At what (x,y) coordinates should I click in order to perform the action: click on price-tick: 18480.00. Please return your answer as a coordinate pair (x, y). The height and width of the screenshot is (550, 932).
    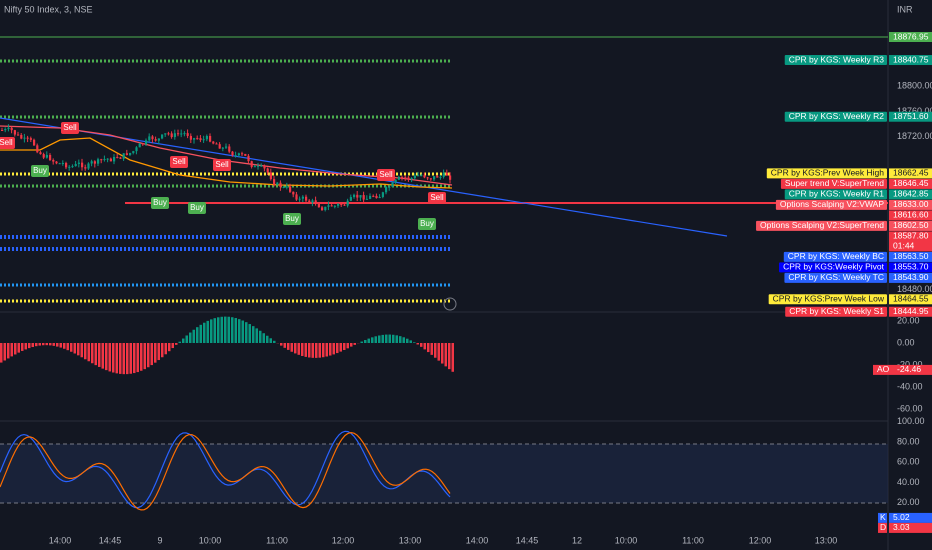
    Looking at the image, I should click on (914, 289).